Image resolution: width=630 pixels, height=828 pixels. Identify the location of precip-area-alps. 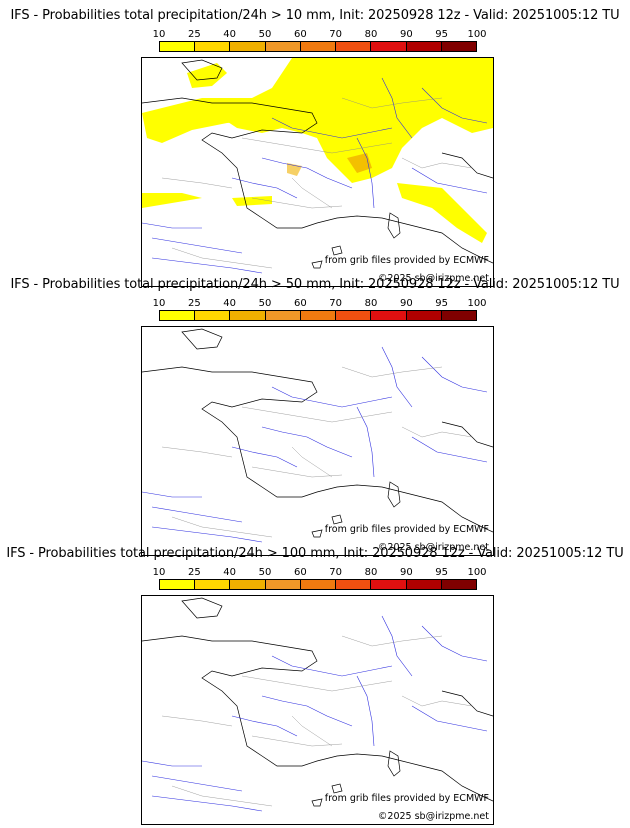
(294, 169).